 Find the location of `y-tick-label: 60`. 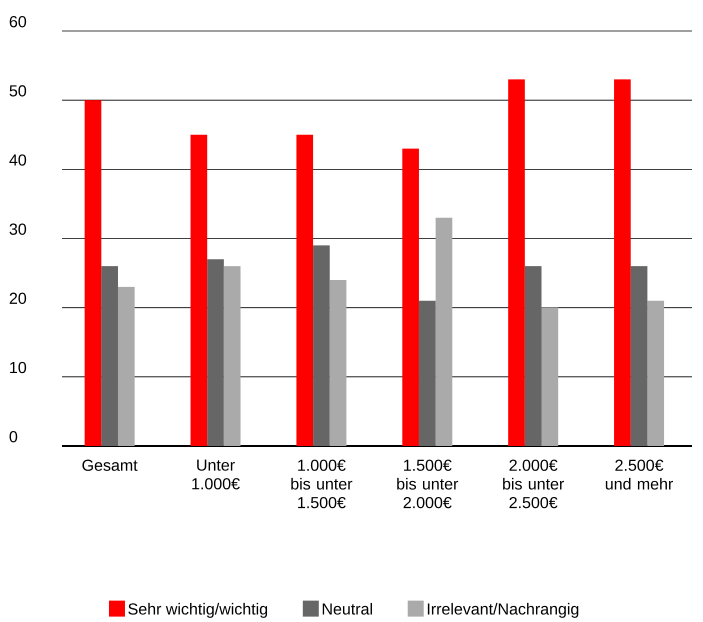

y-tick-label: 60 is located at coordinates (18, 22).